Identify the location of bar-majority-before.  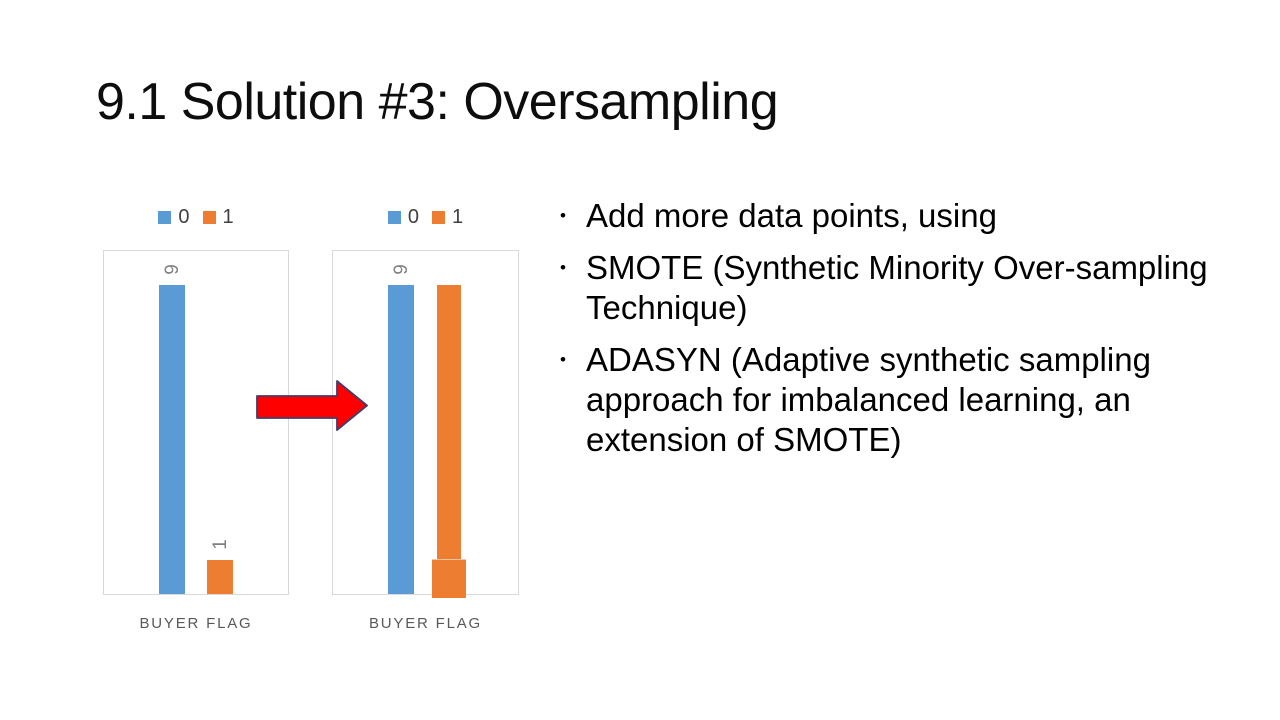
(172, 439).